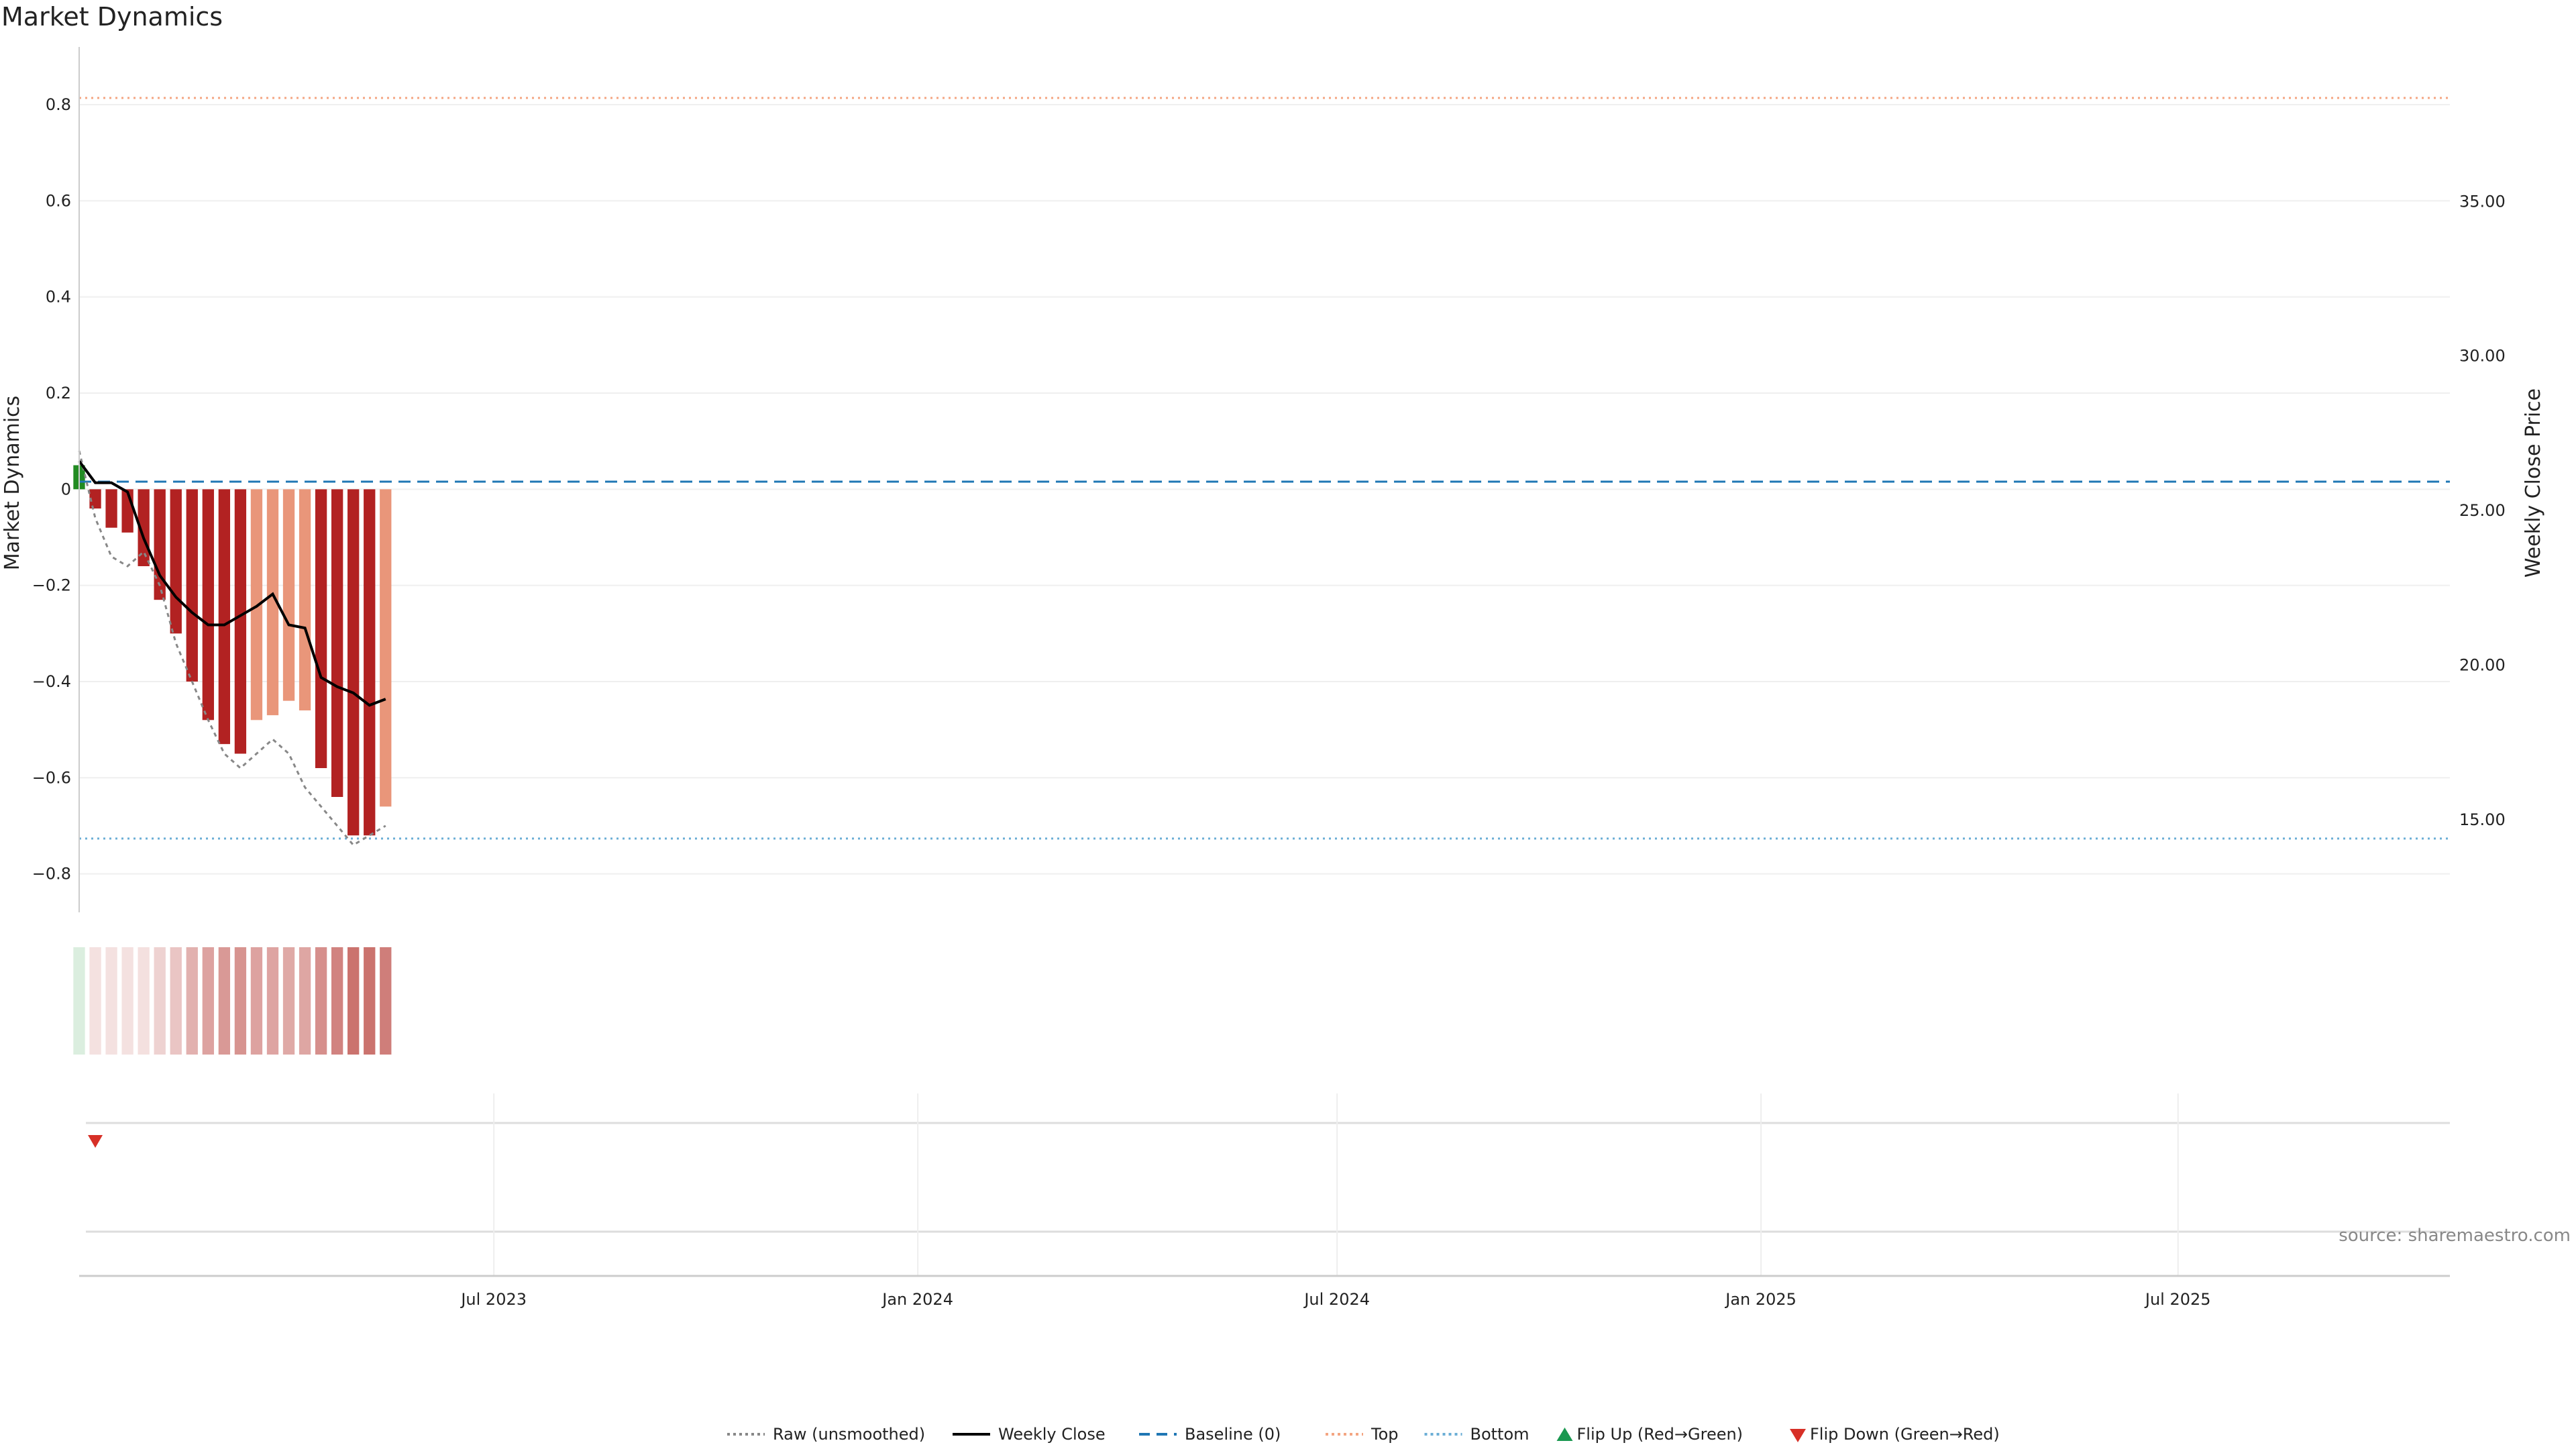 The width and height of the screenshot is (2576, 1449). I want to click on legend-item: Flip Down (Green→Red), so click(1895, 1434).